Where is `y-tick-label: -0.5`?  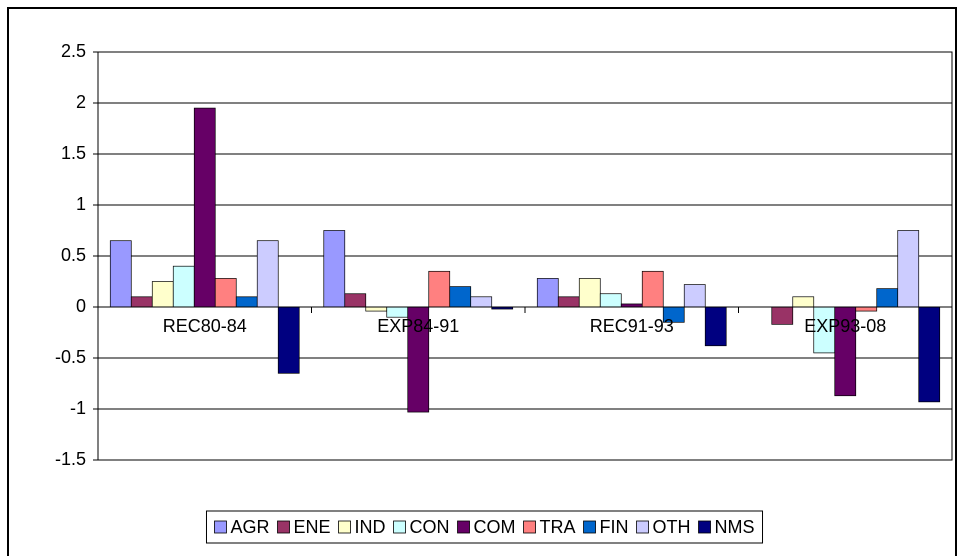
y-tick-label: -0.5 is located at coordinates (70, 357).